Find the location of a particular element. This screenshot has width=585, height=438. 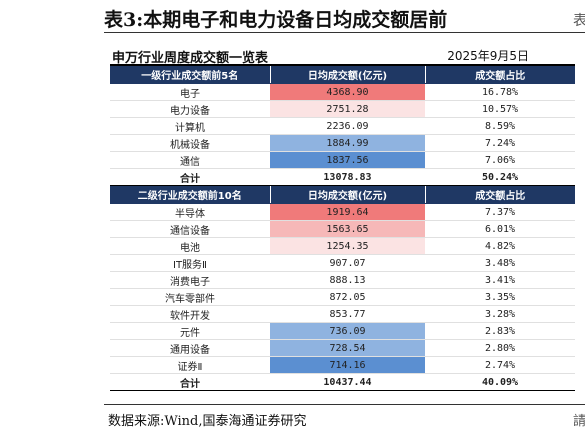

daily-turnover-value: 1563.65 is located at coordinates (347, 229).